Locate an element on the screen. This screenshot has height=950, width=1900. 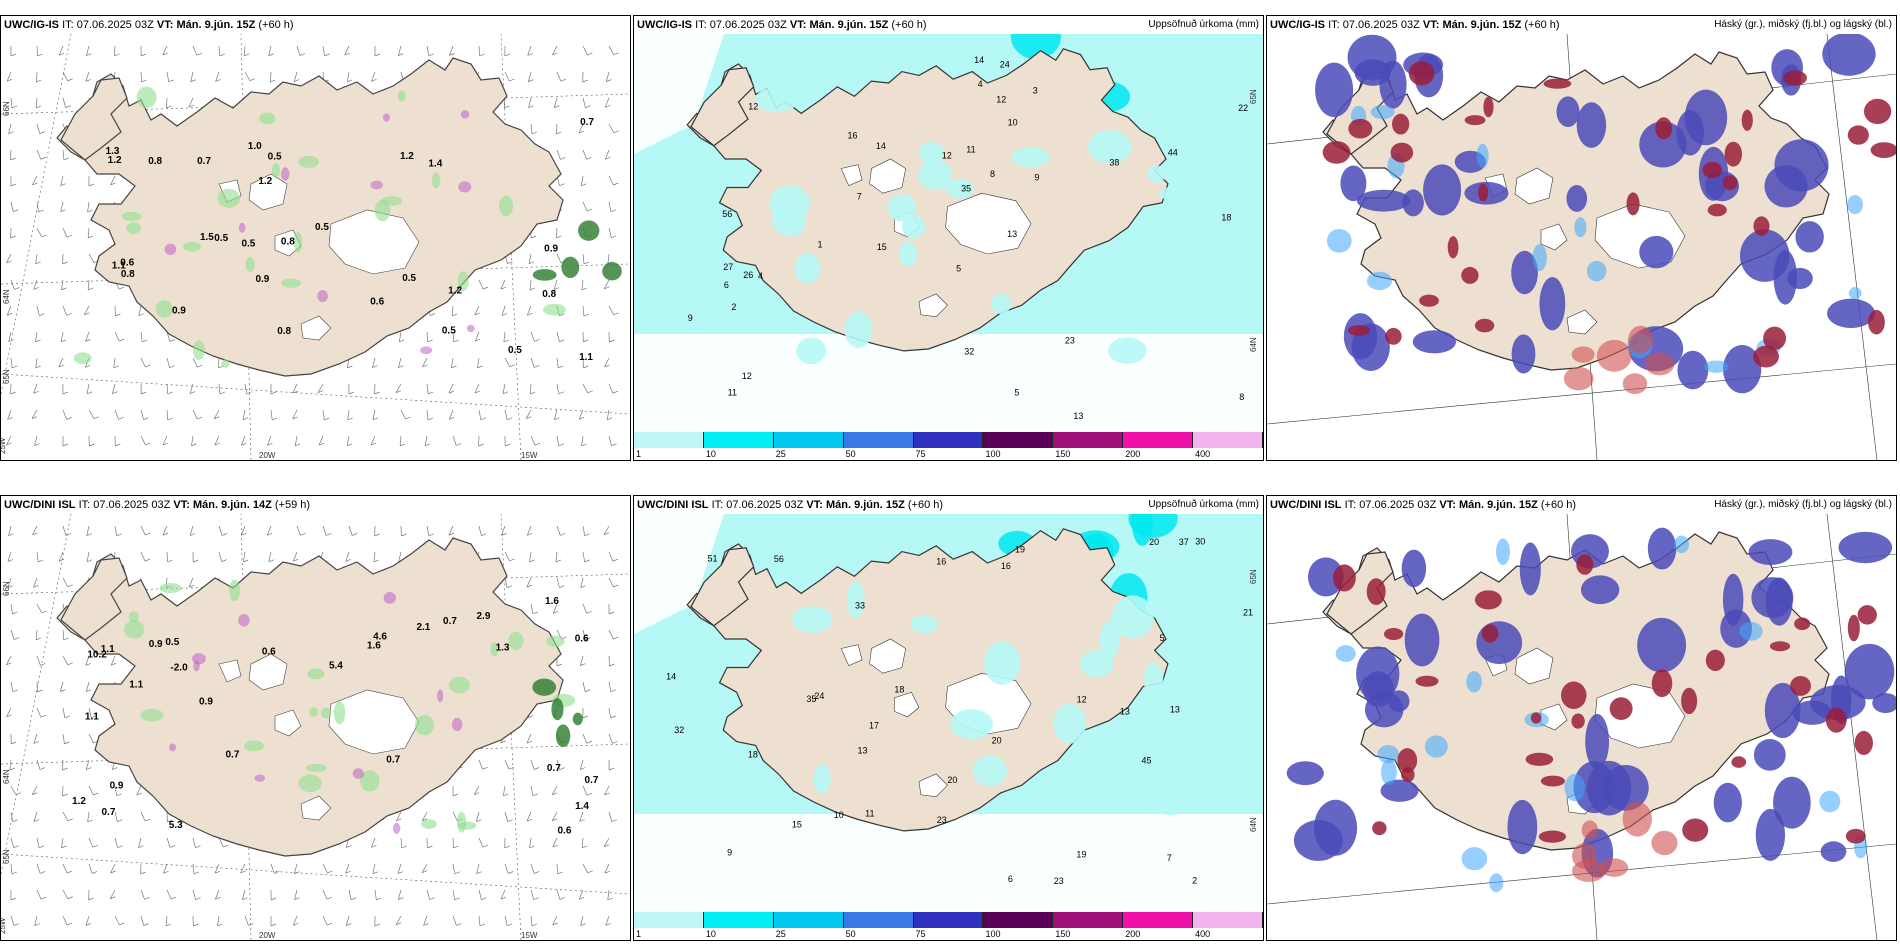
axis-label: 65N is located at coordinates (1253, 576).